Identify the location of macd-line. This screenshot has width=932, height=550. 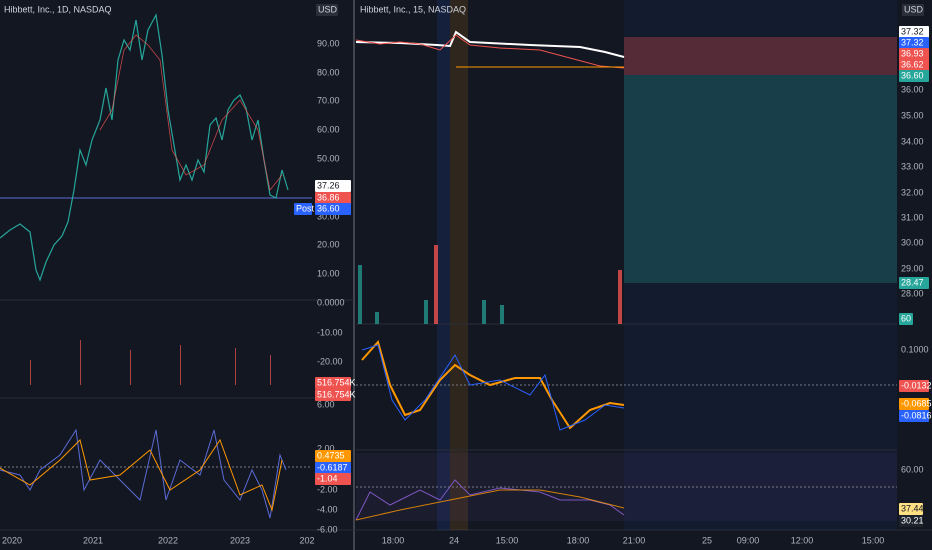
(493, 387).